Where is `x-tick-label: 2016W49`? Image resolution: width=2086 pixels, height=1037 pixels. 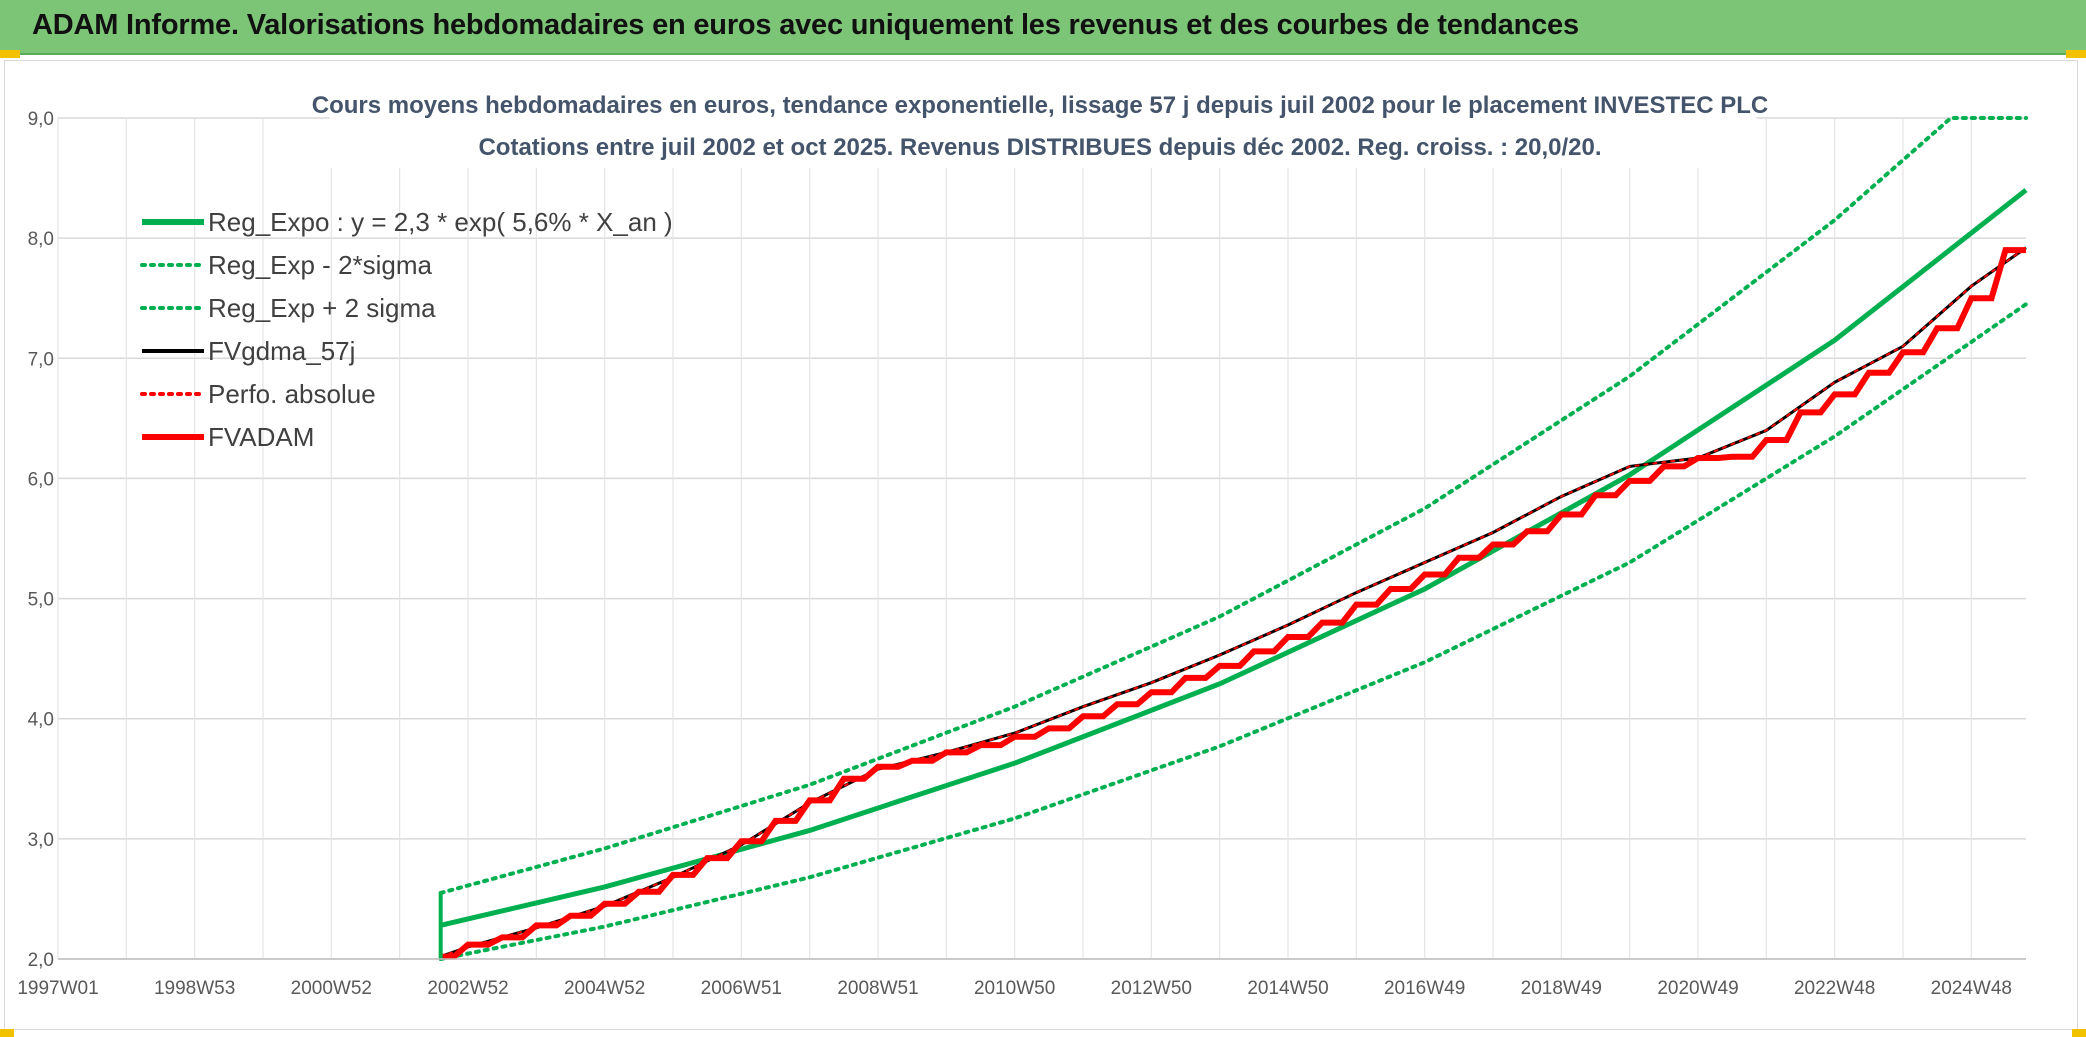 x-tick-label: 2016W49 is located at coordinates (1424, 988).